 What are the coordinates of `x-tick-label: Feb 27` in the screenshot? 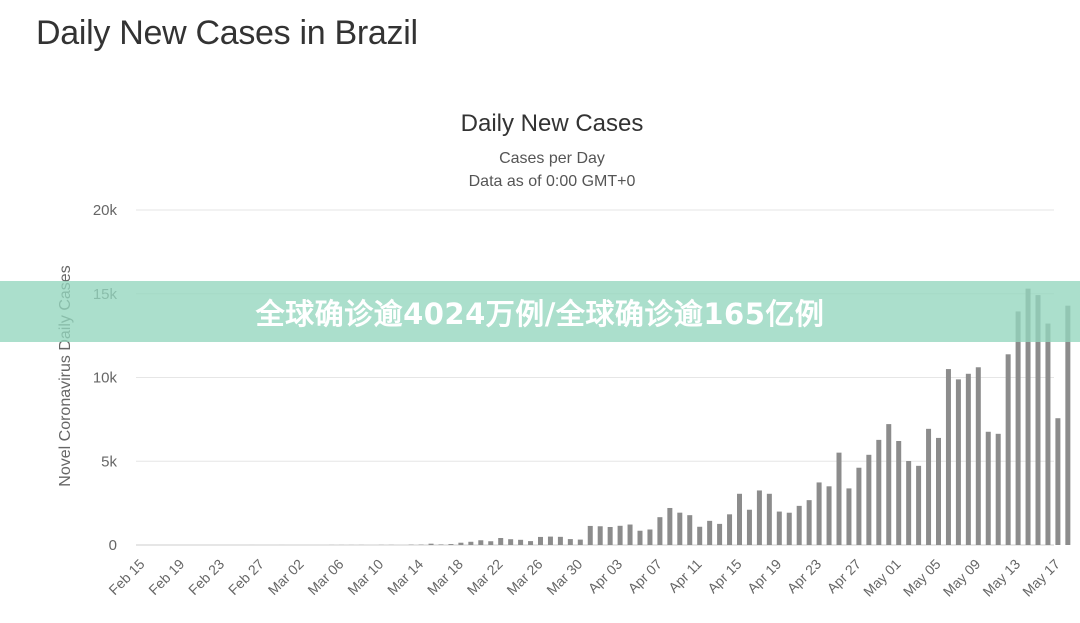 It's located at (246, 577).